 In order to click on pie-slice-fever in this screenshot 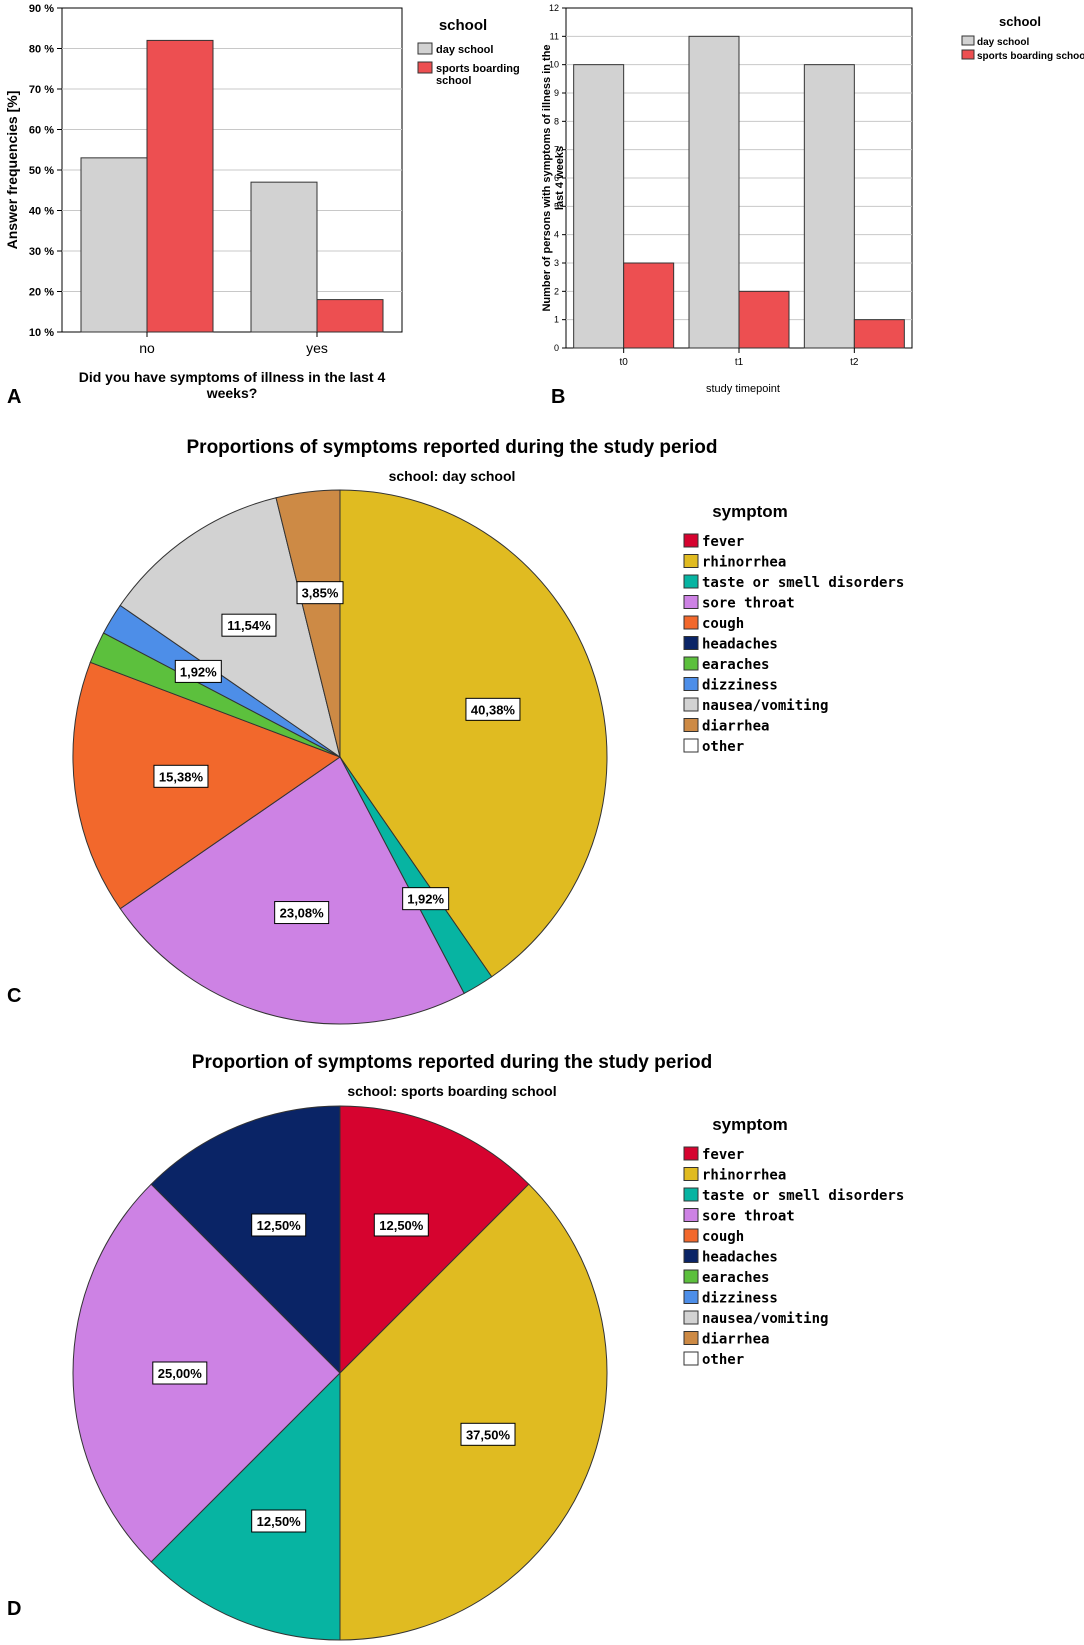, I will do `click(434, 1240)`.